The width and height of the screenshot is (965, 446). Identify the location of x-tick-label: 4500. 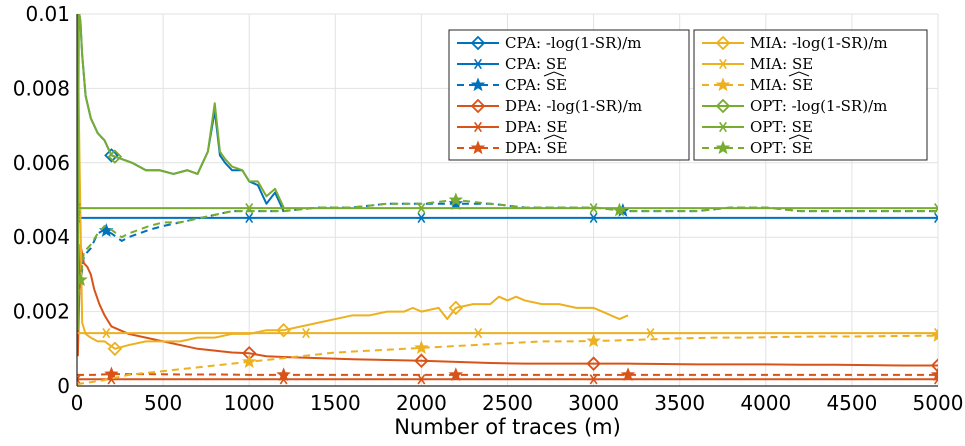
(851, 403).